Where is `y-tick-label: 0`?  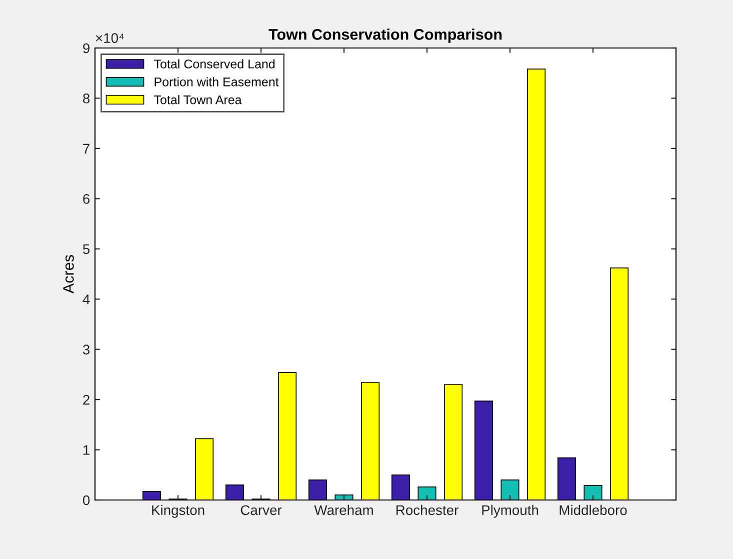
y-tick-label: 0 is located at coordinates (86, 500).